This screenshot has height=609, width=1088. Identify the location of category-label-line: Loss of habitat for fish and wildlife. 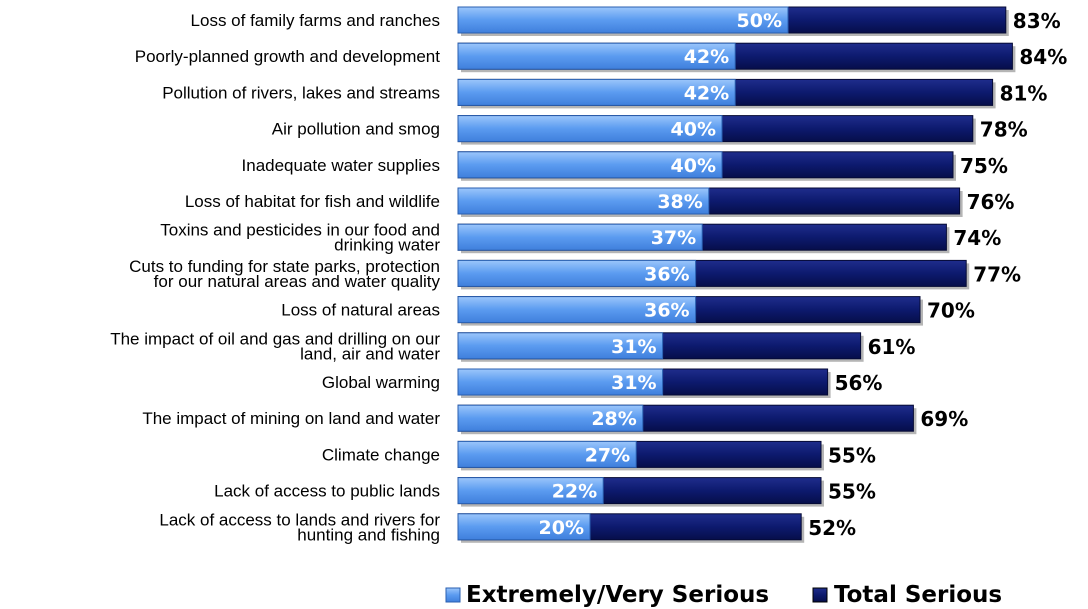
(312, 201).